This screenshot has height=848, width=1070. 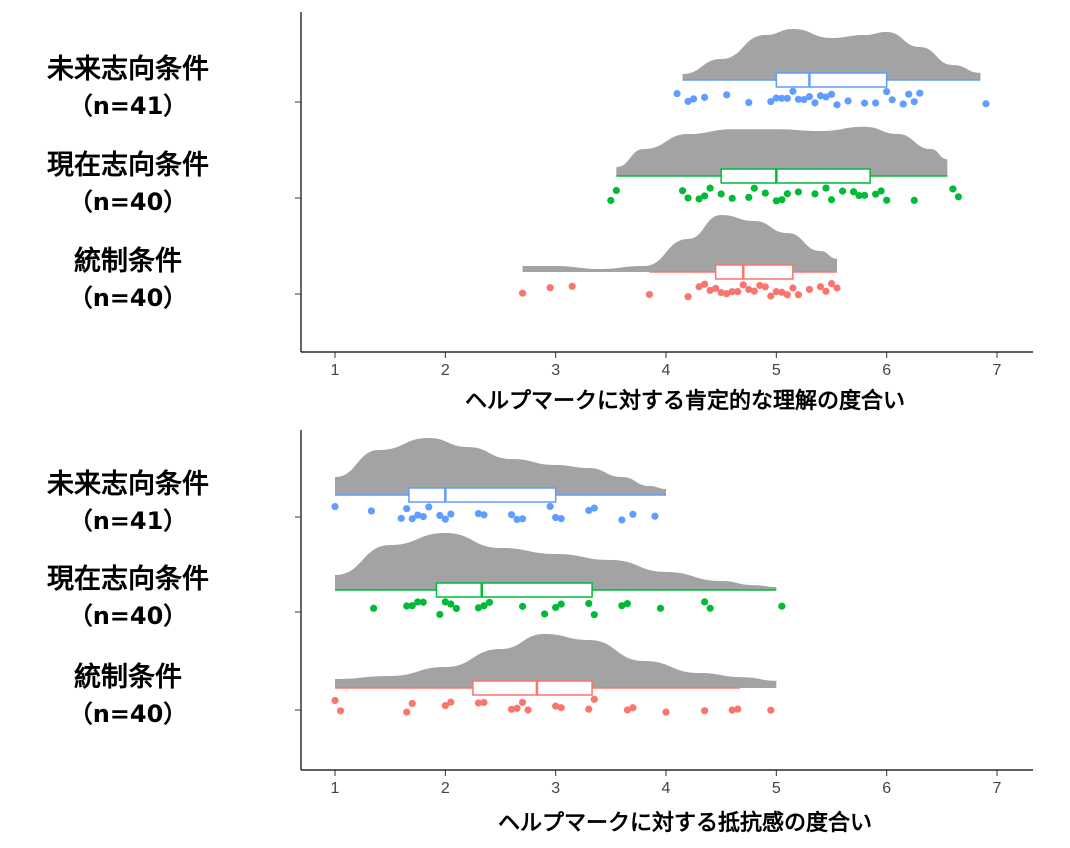 What do you see at coordinates (445, 370) in the screenshot?
I see `x-tick-label: 2` at bounding box center [445, 370].